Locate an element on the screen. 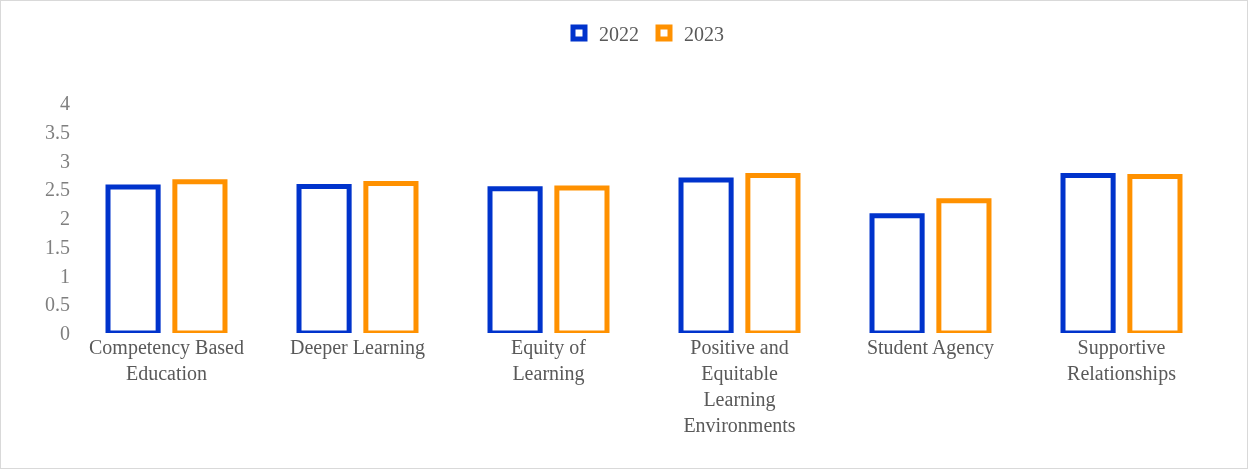 Image resolution: width=1248 pixels, height=469 pixels. y-tick-label: 4 is located at coordinates (65, 103).